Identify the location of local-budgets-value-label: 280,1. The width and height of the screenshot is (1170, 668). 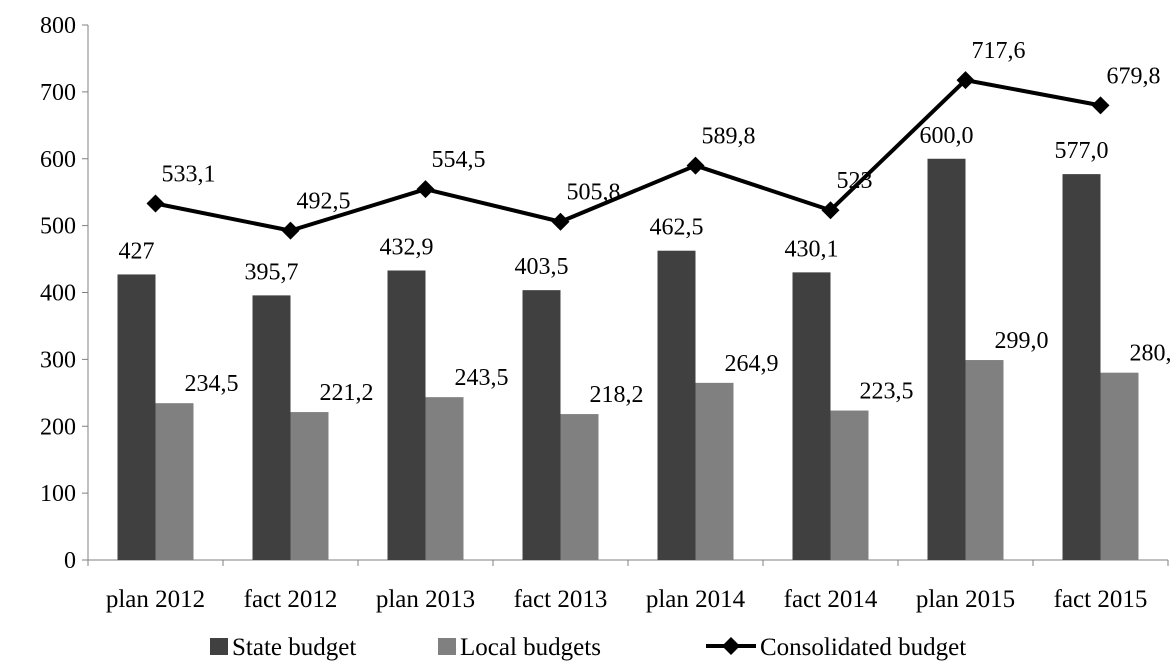
(1150, 354).